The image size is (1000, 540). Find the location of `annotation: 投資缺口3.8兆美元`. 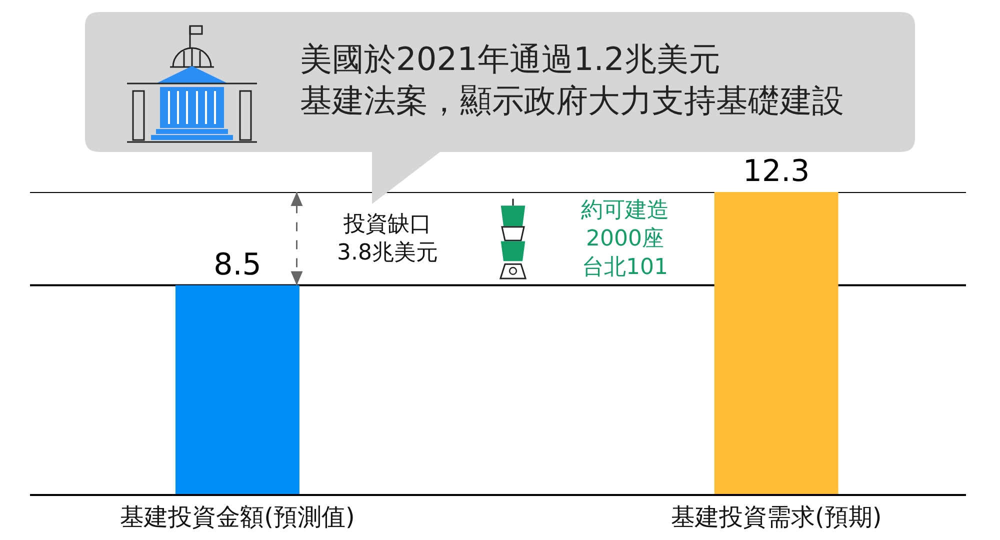

annotation: 投資缺口3.8兆美元 is located at coordinates (387, 239).